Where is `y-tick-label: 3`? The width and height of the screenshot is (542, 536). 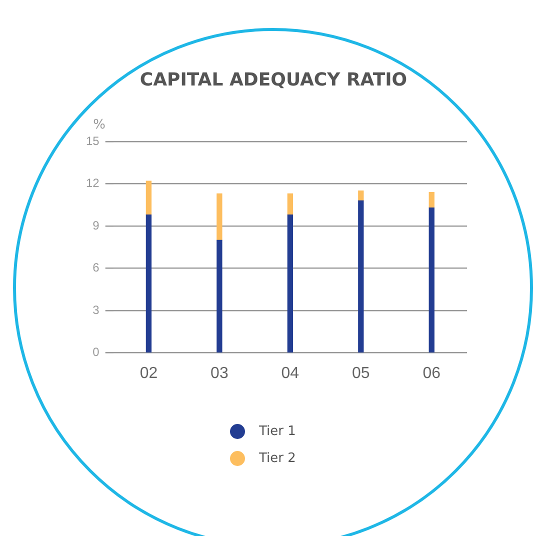 y-tick-label: 3 is located at coordinates (96, 309).